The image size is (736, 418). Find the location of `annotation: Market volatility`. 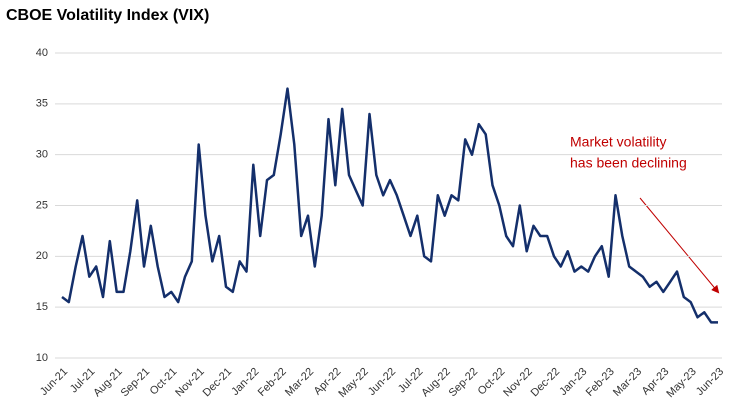

annotation: Market volatility is located at coordinates (618, 142).